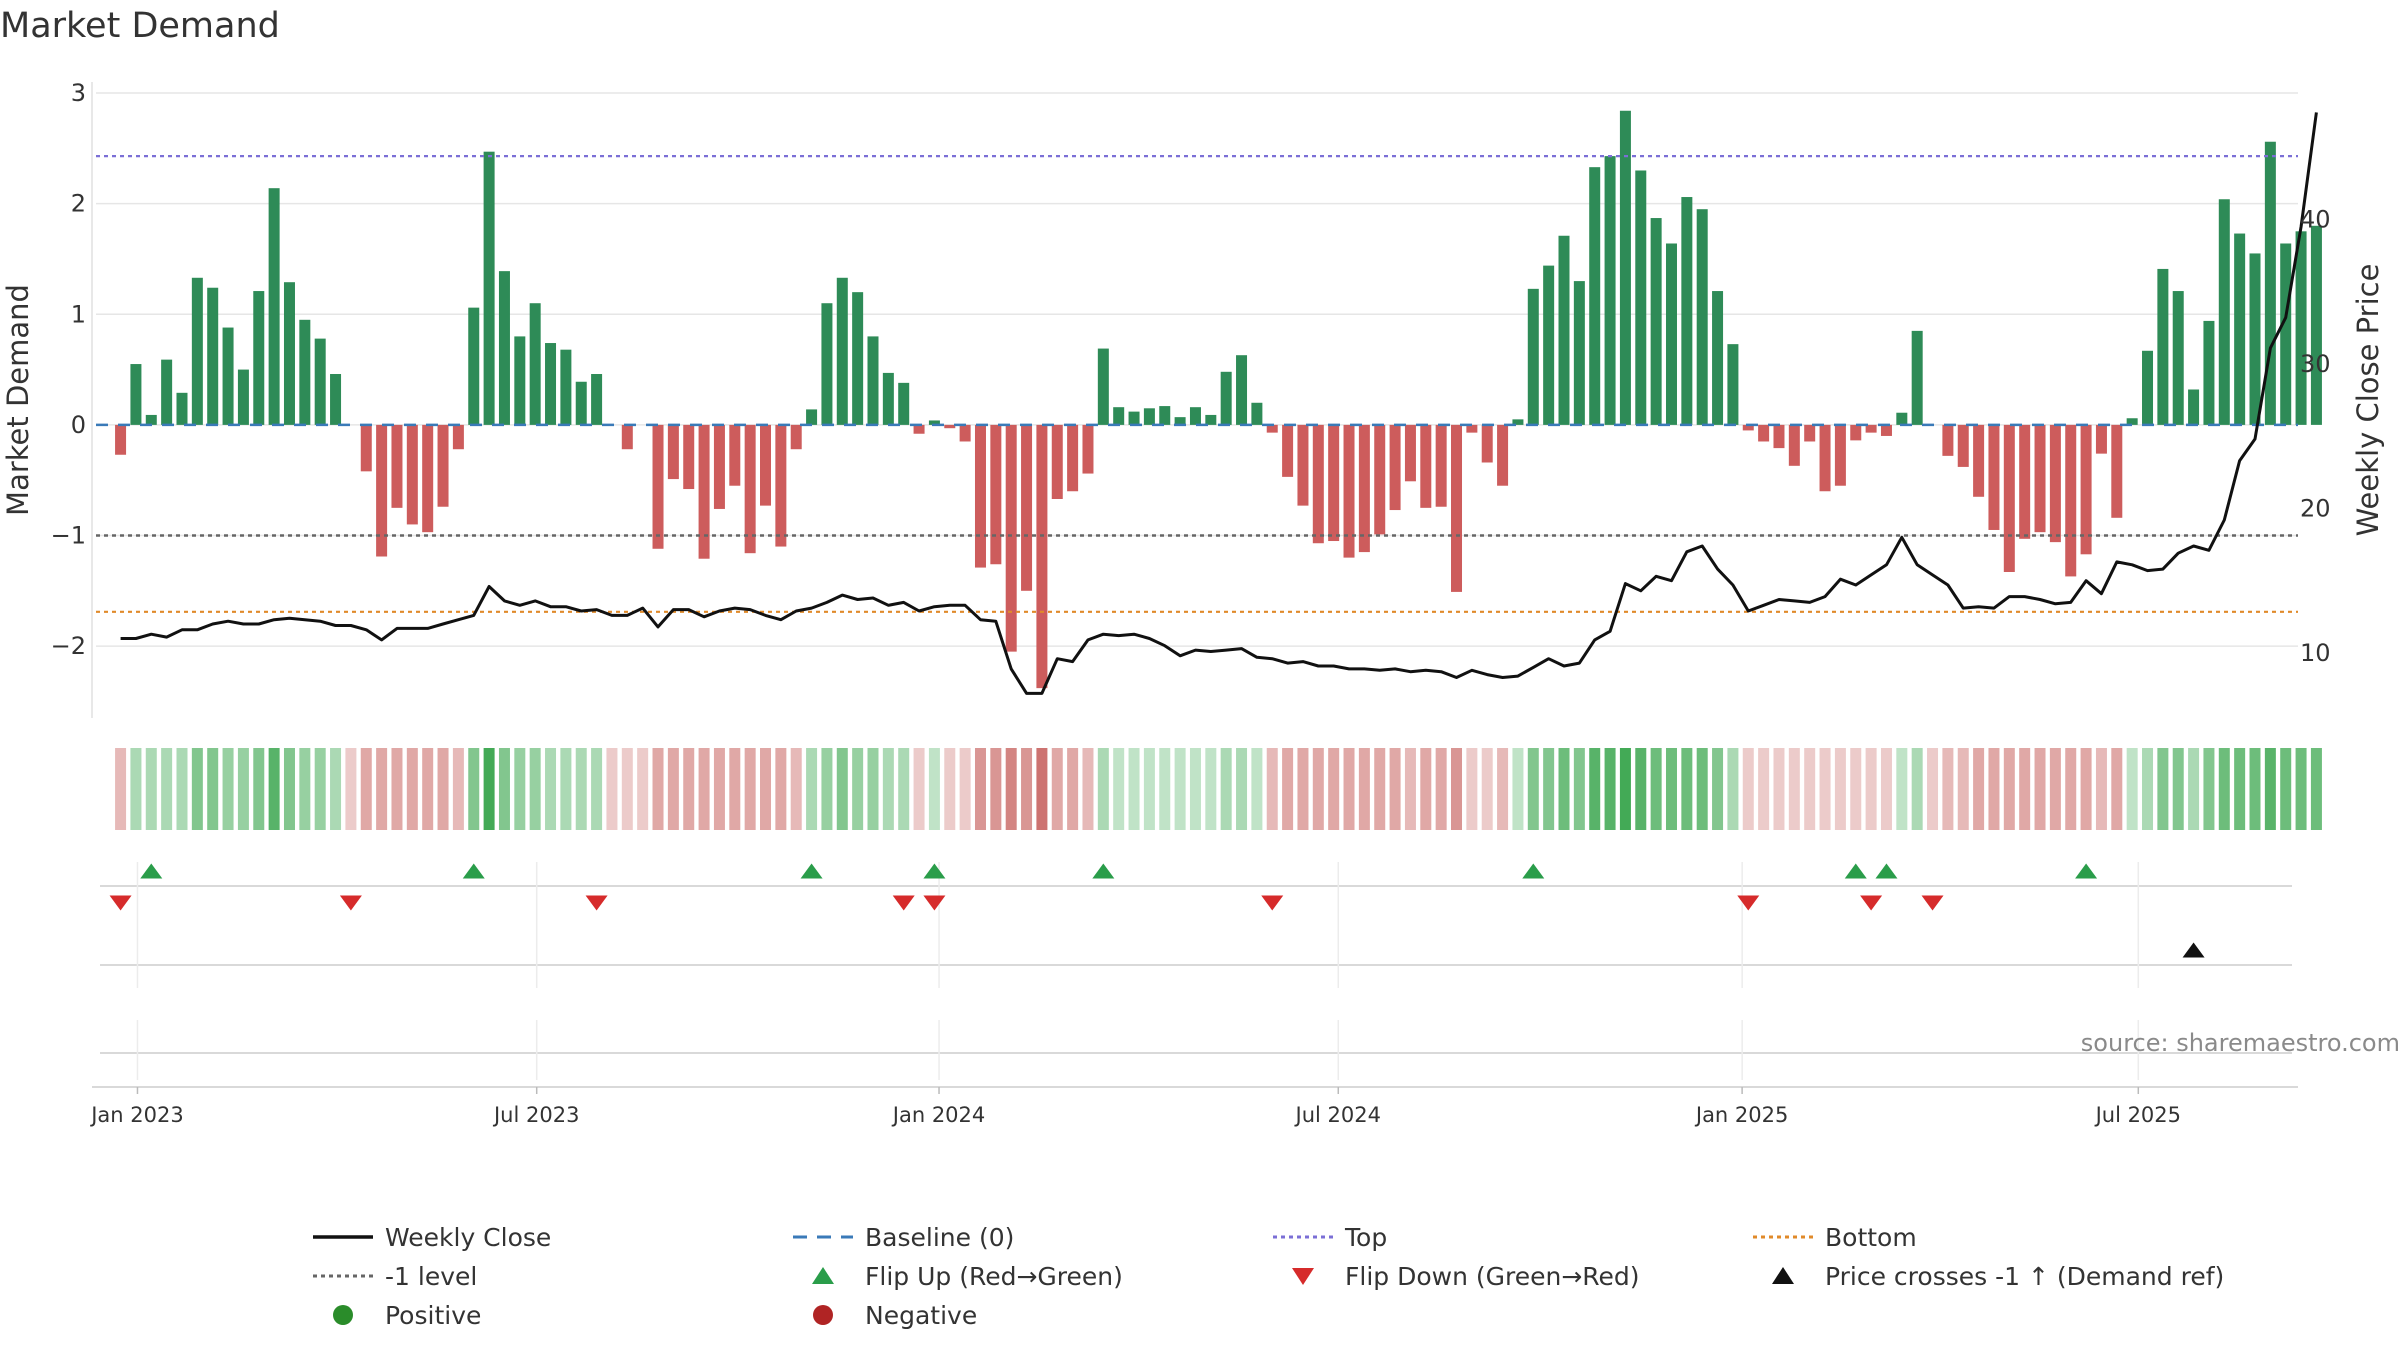  Describe the element at coordinates (2315, 436) in the screenshot. I see `y2-axis: 10 20 30 40` at that location.